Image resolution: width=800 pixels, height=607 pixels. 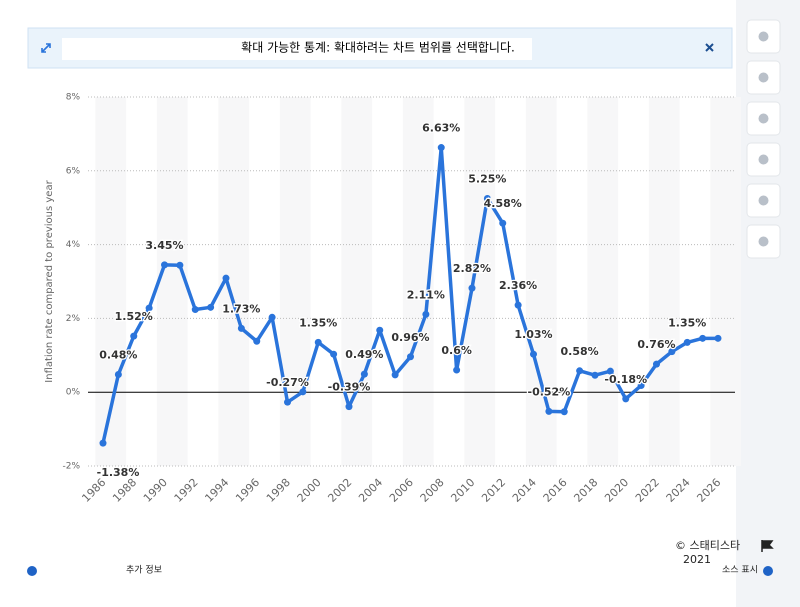 I want to click on data-label: -0.52%, so click(x=549, y=391).